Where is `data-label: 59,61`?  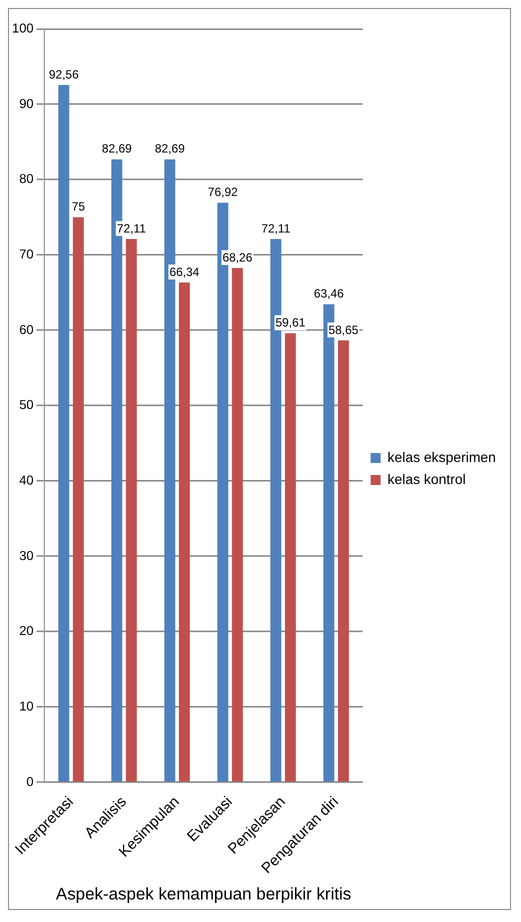 data-label: 59,61 is located at coordinates (290, 323).